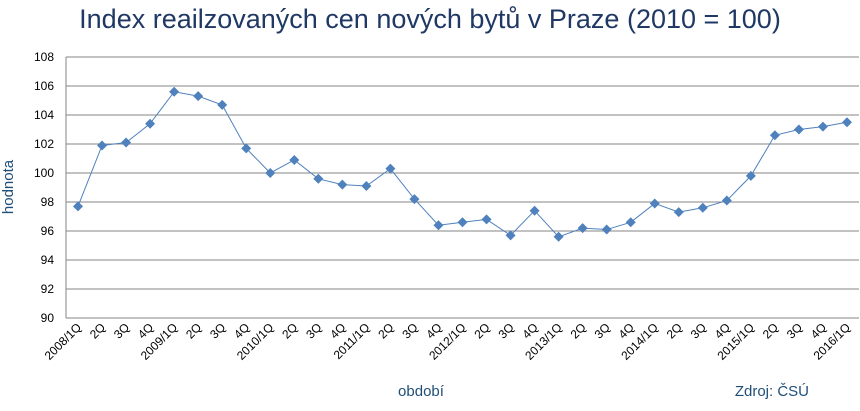  I want to click on x-tick-label: 2008/1Q, so click(63, 341).